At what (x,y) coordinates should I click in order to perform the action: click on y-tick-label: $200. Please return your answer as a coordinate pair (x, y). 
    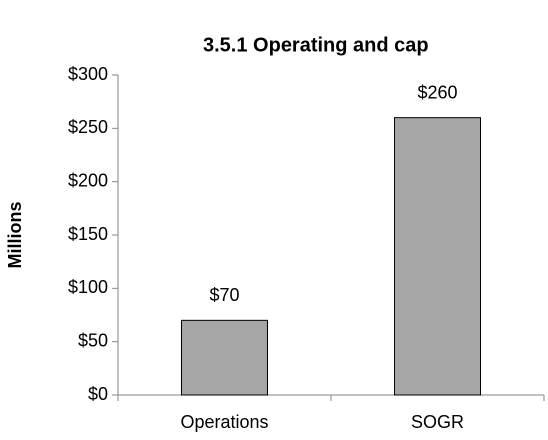
    Looking at the image, I should click on (88, 180).